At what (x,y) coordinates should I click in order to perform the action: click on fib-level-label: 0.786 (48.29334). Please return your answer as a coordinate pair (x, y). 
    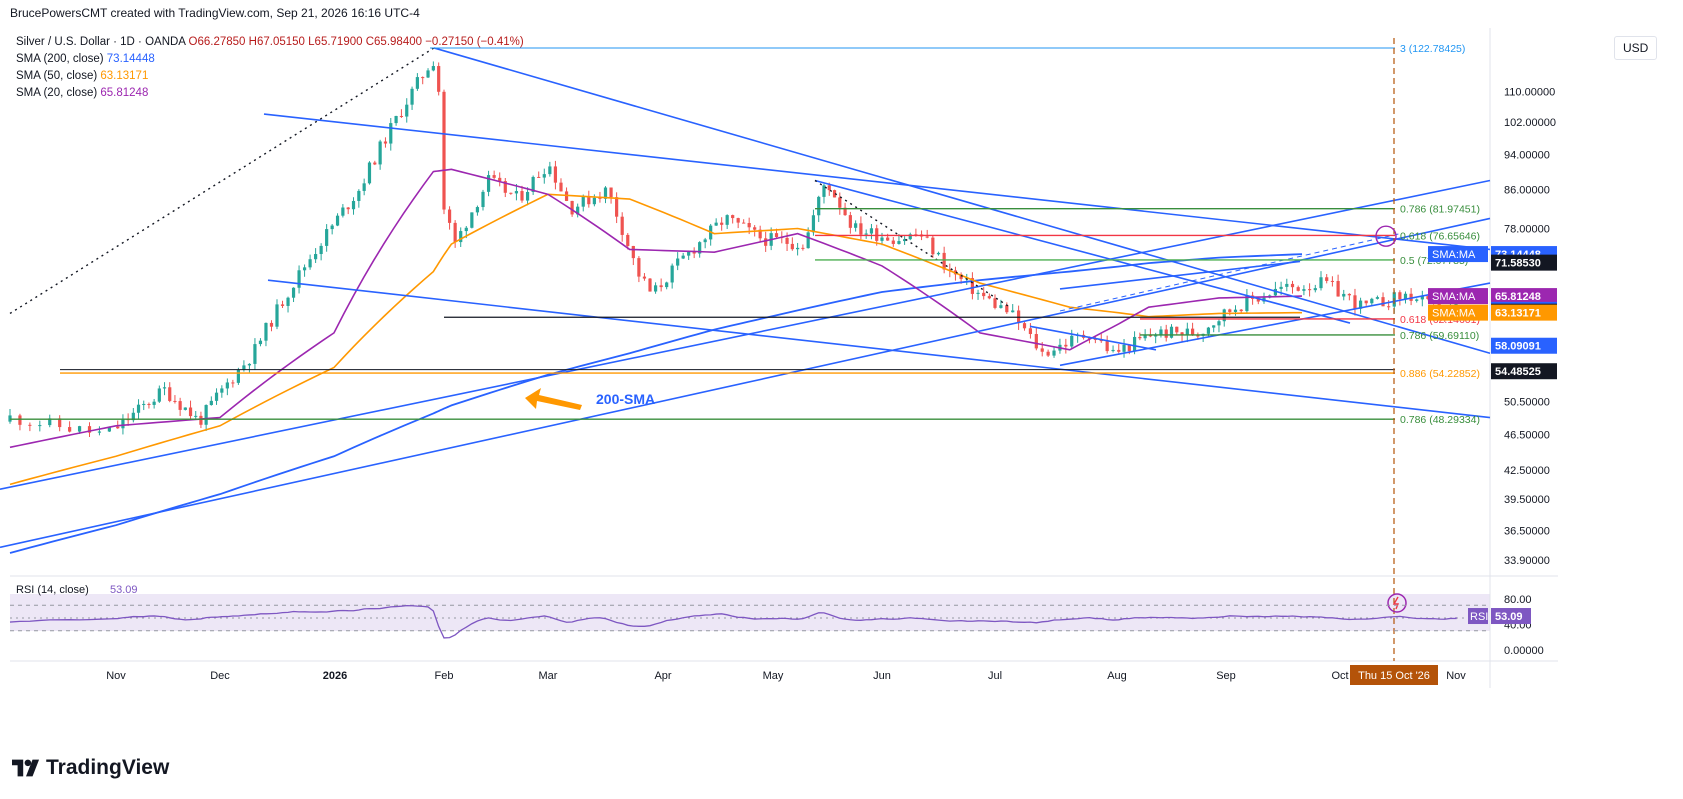
    Looking at the image, I should click on (1440, 420).